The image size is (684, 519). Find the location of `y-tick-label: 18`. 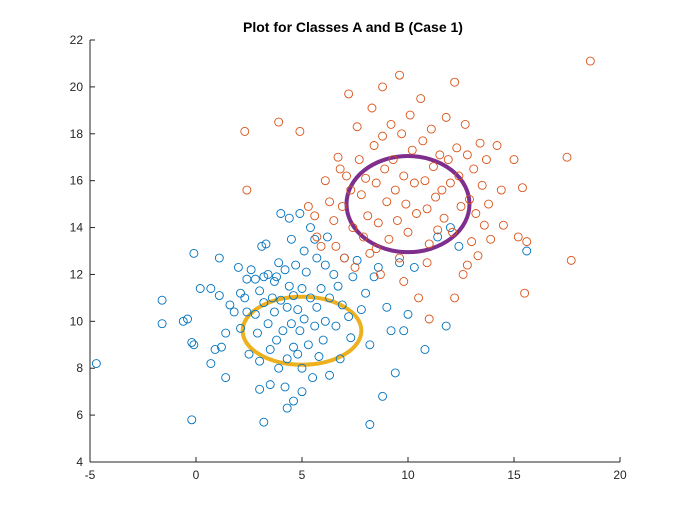

y-tick-label: 18 is located at coordinates (77, 134).